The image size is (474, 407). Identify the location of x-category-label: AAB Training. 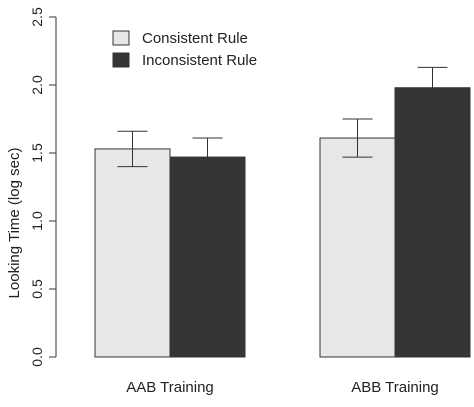
(170, 387).